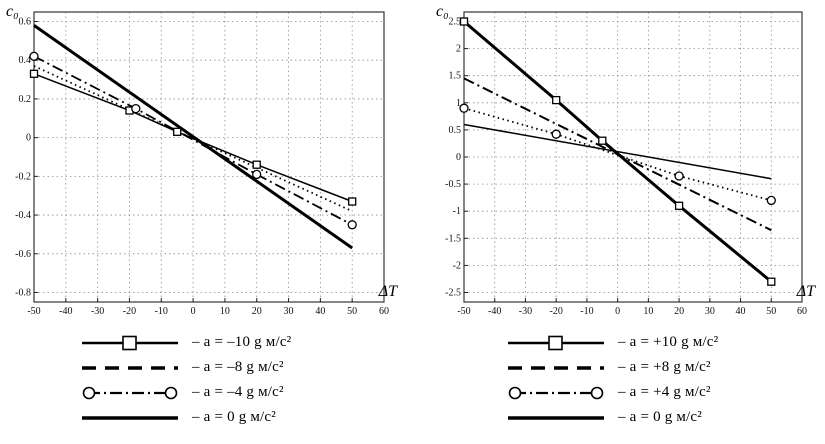  What do you see at coordinates (238, 392) in the screenshot?
I see `legend-label: – a = –4 g м/с²` at bounding box center [238, 392].